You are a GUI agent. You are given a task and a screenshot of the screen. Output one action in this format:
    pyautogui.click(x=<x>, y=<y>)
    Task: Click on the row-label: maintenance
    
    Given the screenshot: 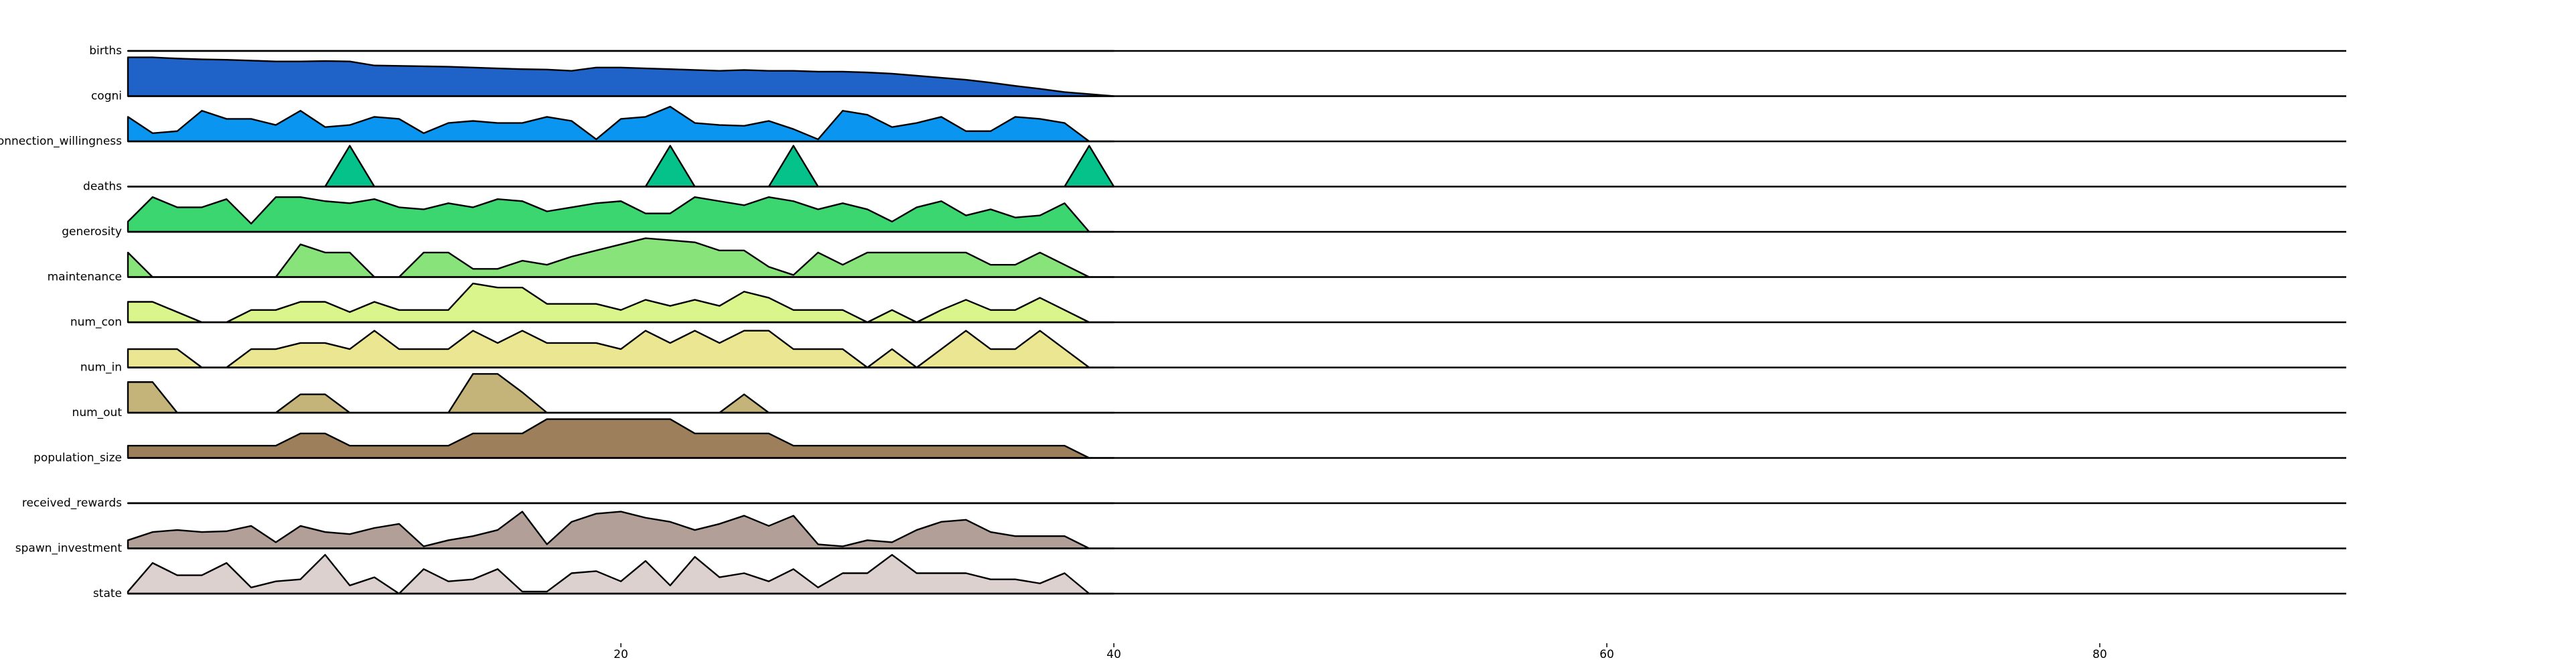 What is the action you would take?
    pyautogui.click(x=85, y=278)
    